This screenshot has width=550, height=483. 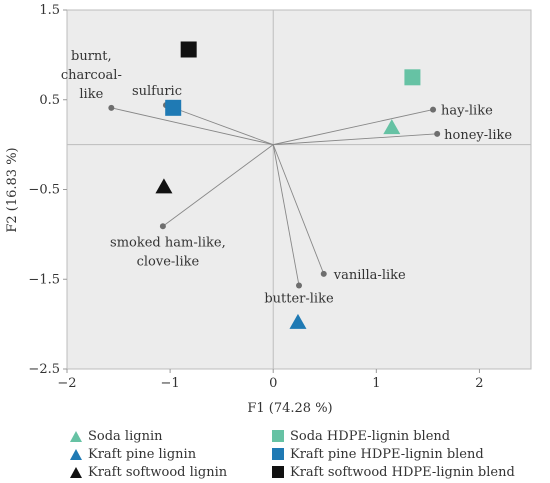 What do you see at coordinates (402, 472) in the screenshot?
I see `legend-label: Kraft softwood HDPE-lignin blend` at bounding box center [402, 472].